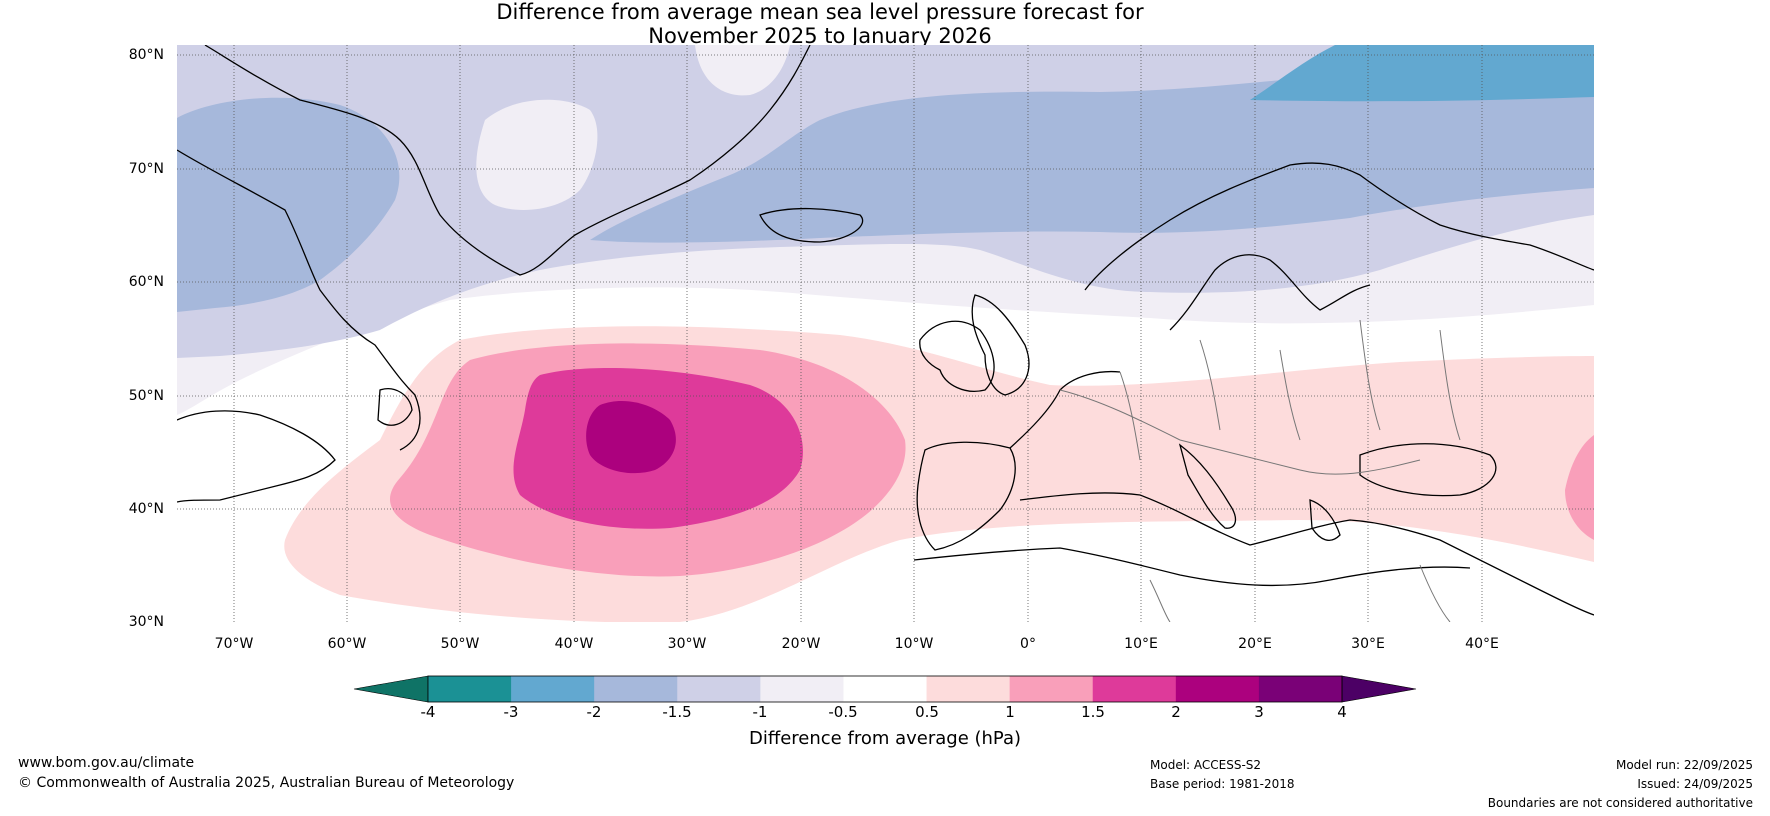  Describe the element at coordinates (1270, 292) in the screenshot. I see `baltic-coast` at that location.